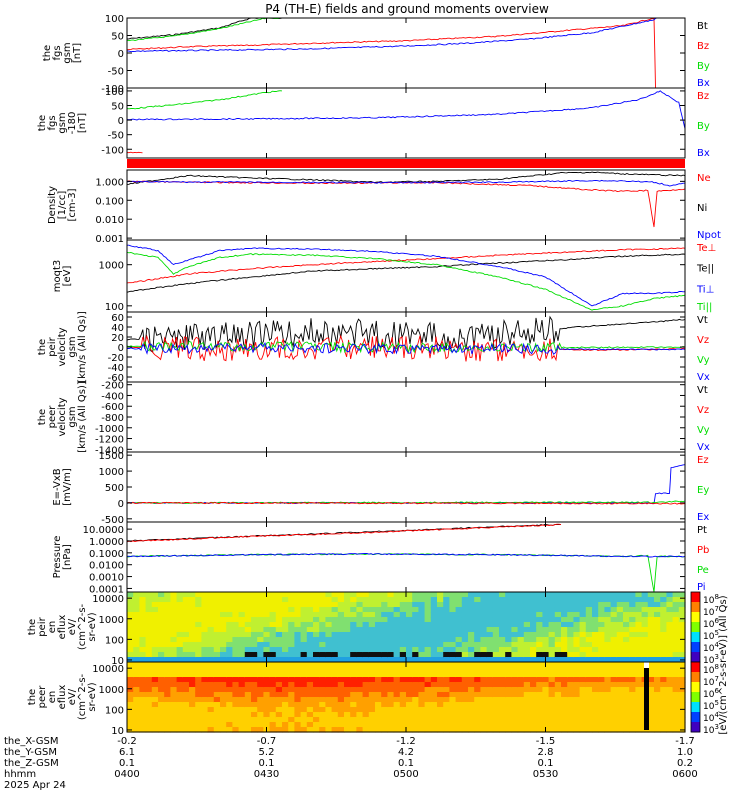 The height and width of the screenshot is (800, 750). What do you see at coordinates (546, 752) in the screenshot?
I see `x-axis-tick-label: 2.8` at bounding box center [546, 752].